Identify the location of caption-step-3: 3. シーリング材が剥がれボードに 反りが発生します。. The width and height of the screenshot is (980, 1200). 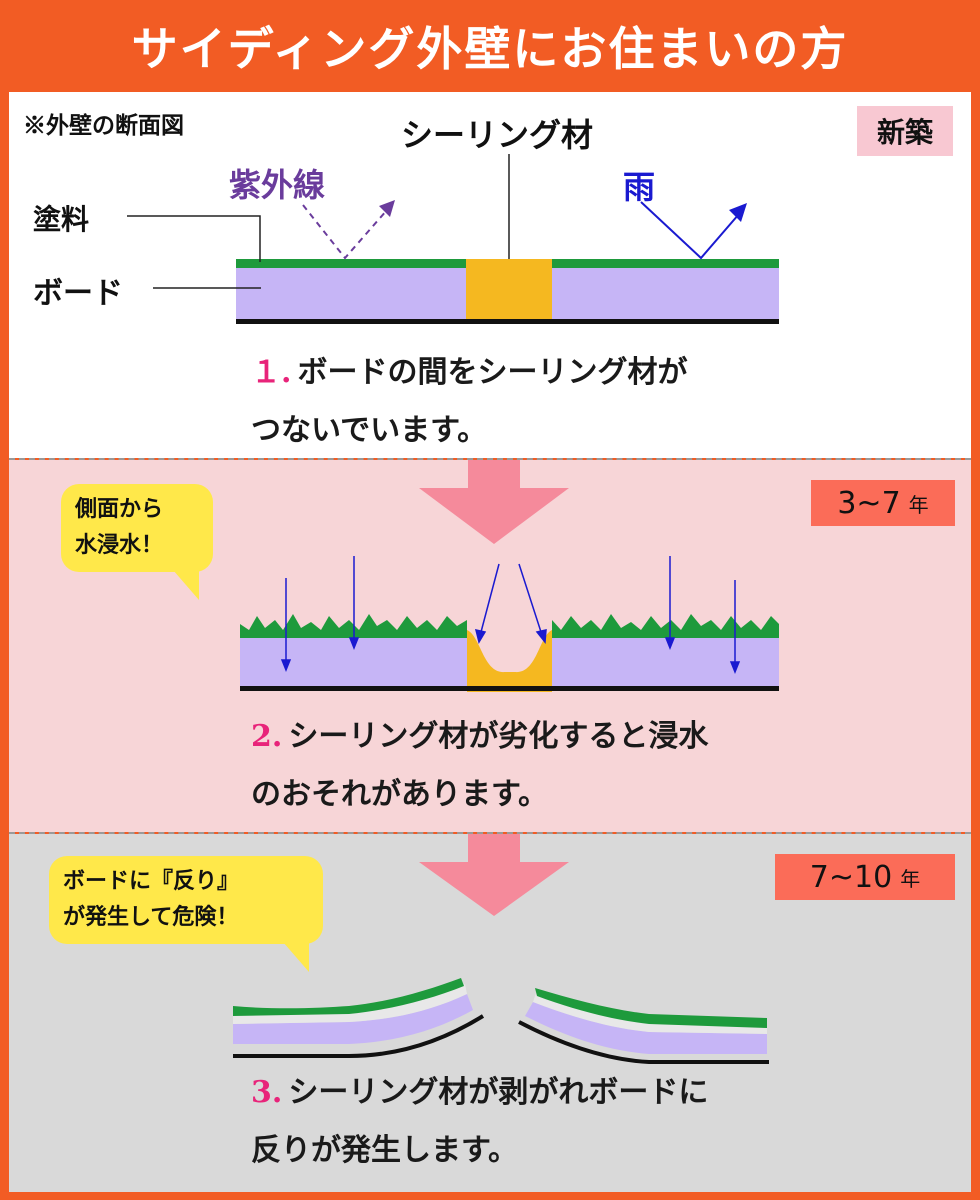
(541, 1122).